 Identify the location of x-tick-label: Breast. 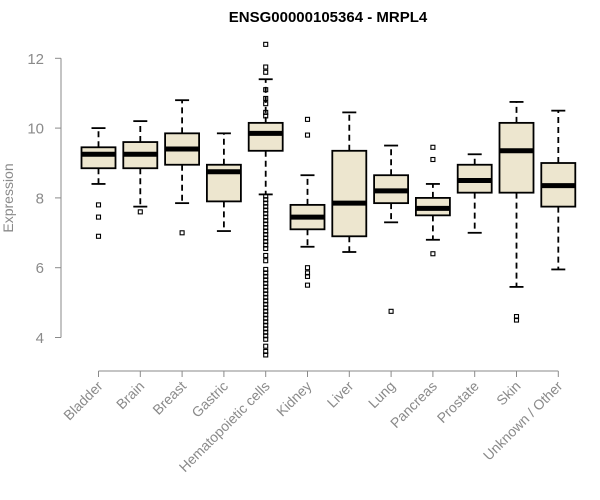
(169, 398).